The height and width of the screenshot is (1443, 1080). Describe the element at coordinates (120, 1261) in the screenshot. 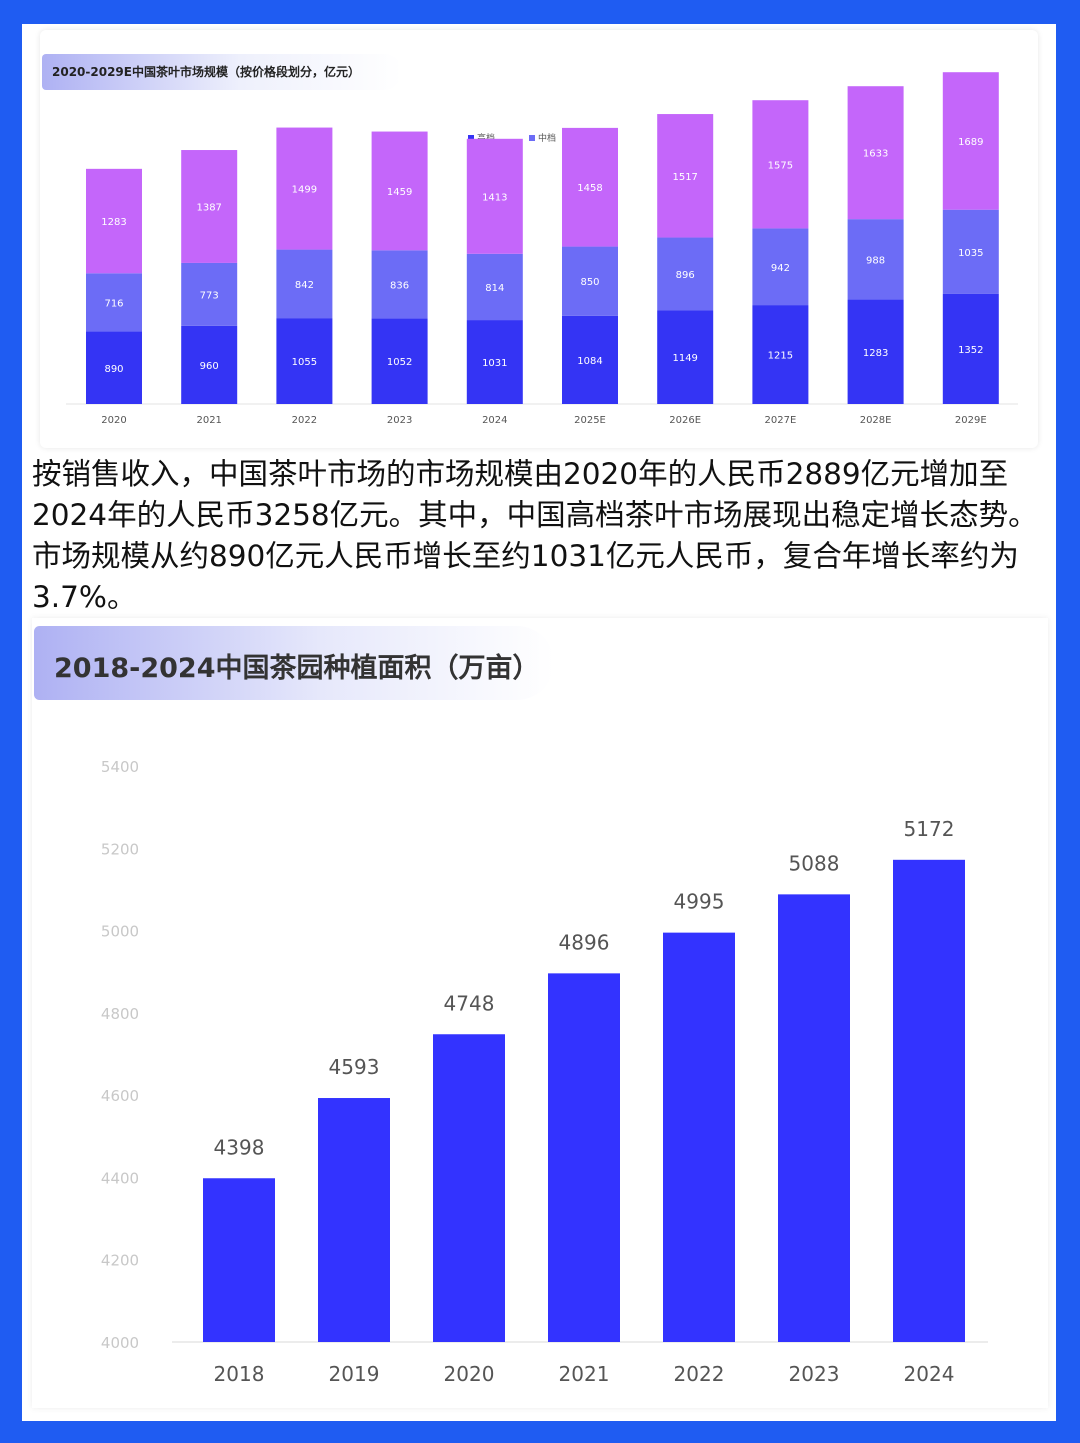

I see `y-tick-label: 4200` at that location.